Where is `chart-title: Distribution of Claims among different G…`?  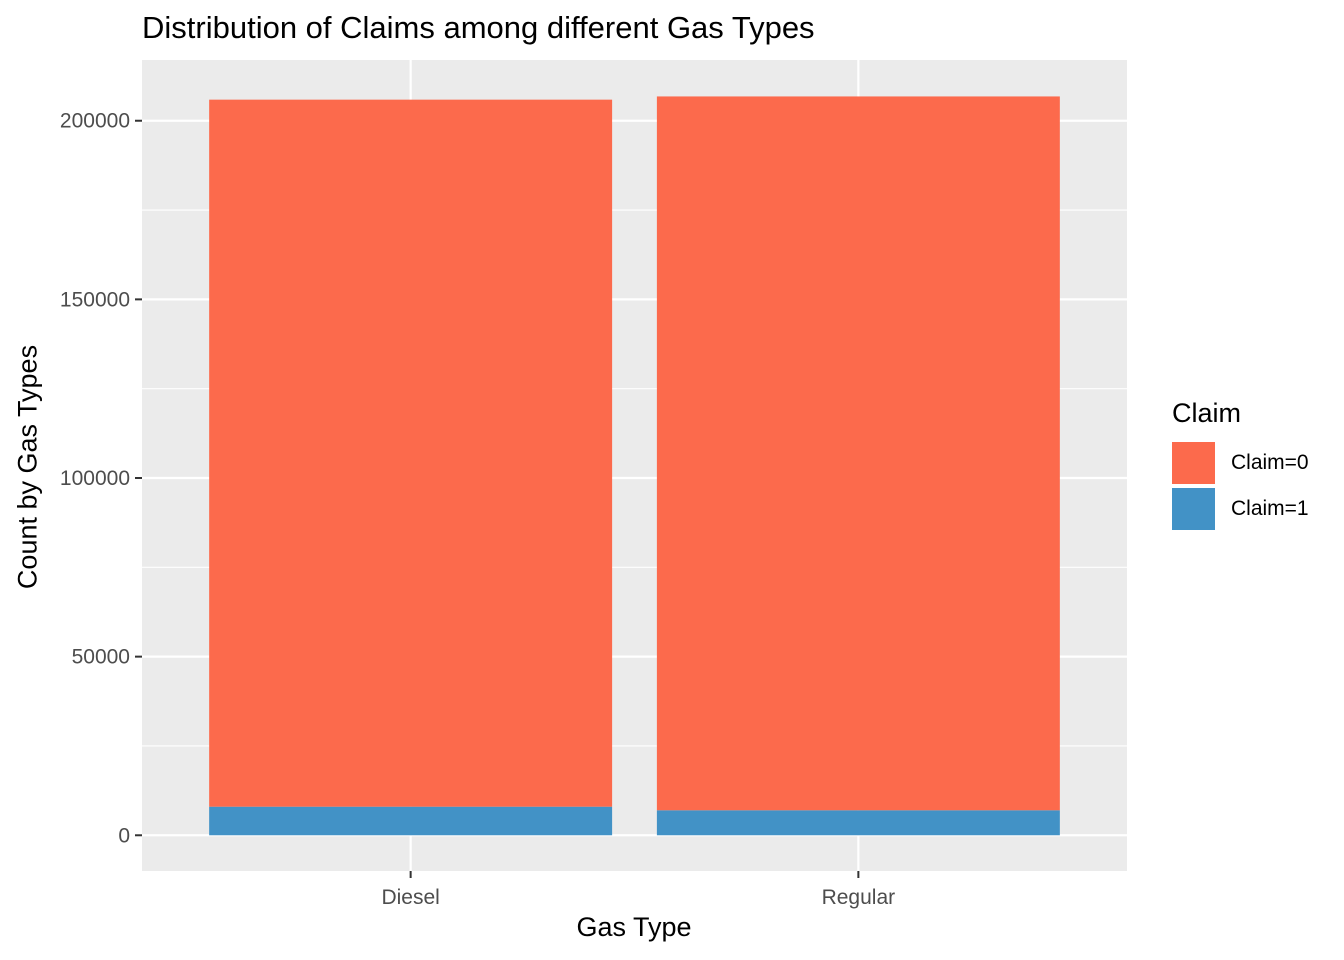
chart-title: Distribution of Claims among different G… is located at coordinates (478, 27).